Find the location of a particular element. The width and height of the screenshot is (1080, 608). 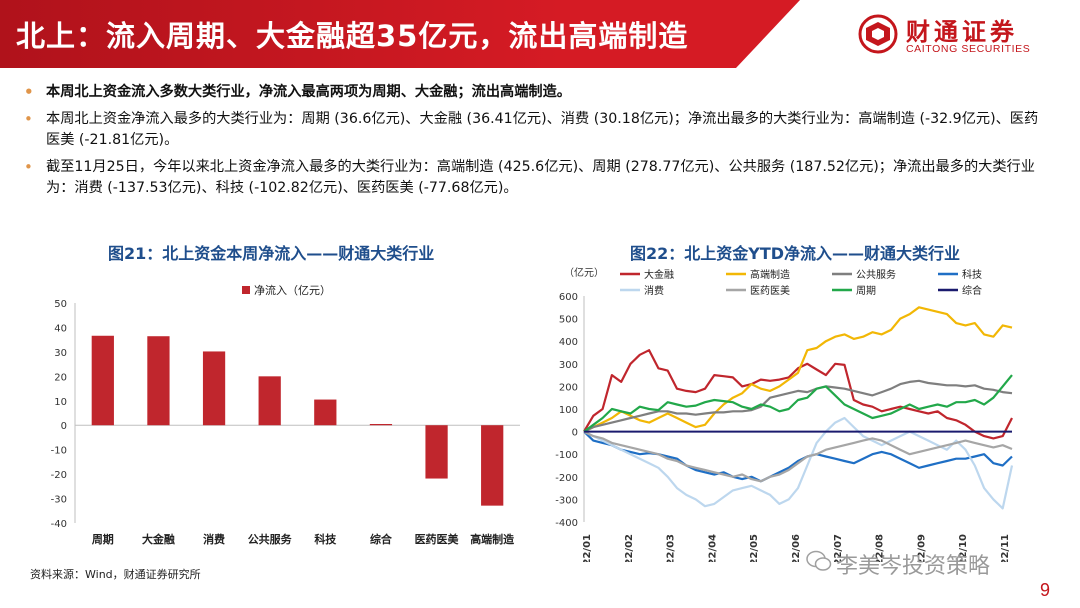

x-tick-label: 医药医美 is located at coordinates (437, 539).